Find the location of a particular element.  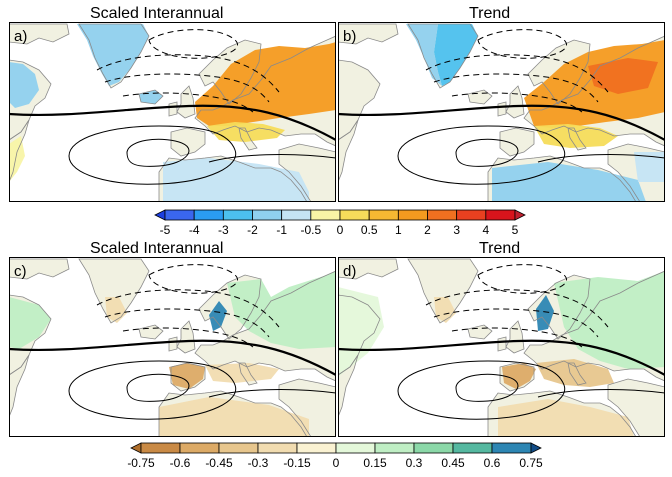

land-iberia is located at coordinates (188, 142).